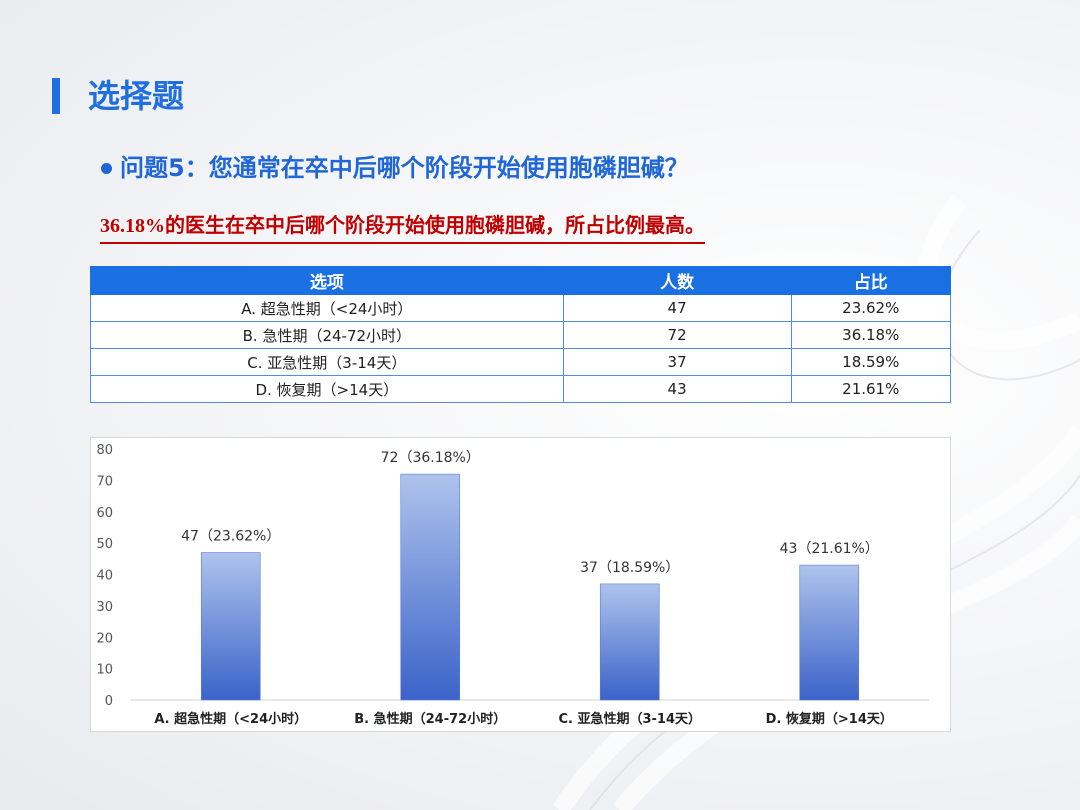 This screenshot has height=810, width=1080. Describe the element at coordinates (677, 335) in the screenshot. I see `cell-count: 72` at that location.